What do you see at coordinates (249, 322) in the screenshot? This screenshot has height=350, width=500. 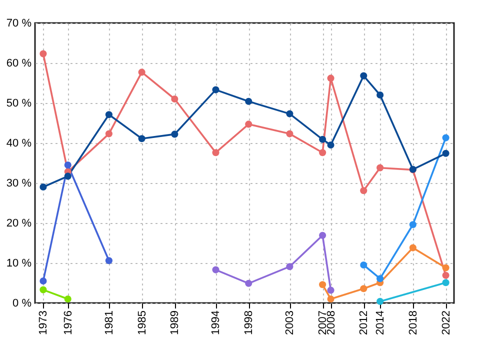 I see `x-tick-label: 1998` at bounding box center [249, 322].